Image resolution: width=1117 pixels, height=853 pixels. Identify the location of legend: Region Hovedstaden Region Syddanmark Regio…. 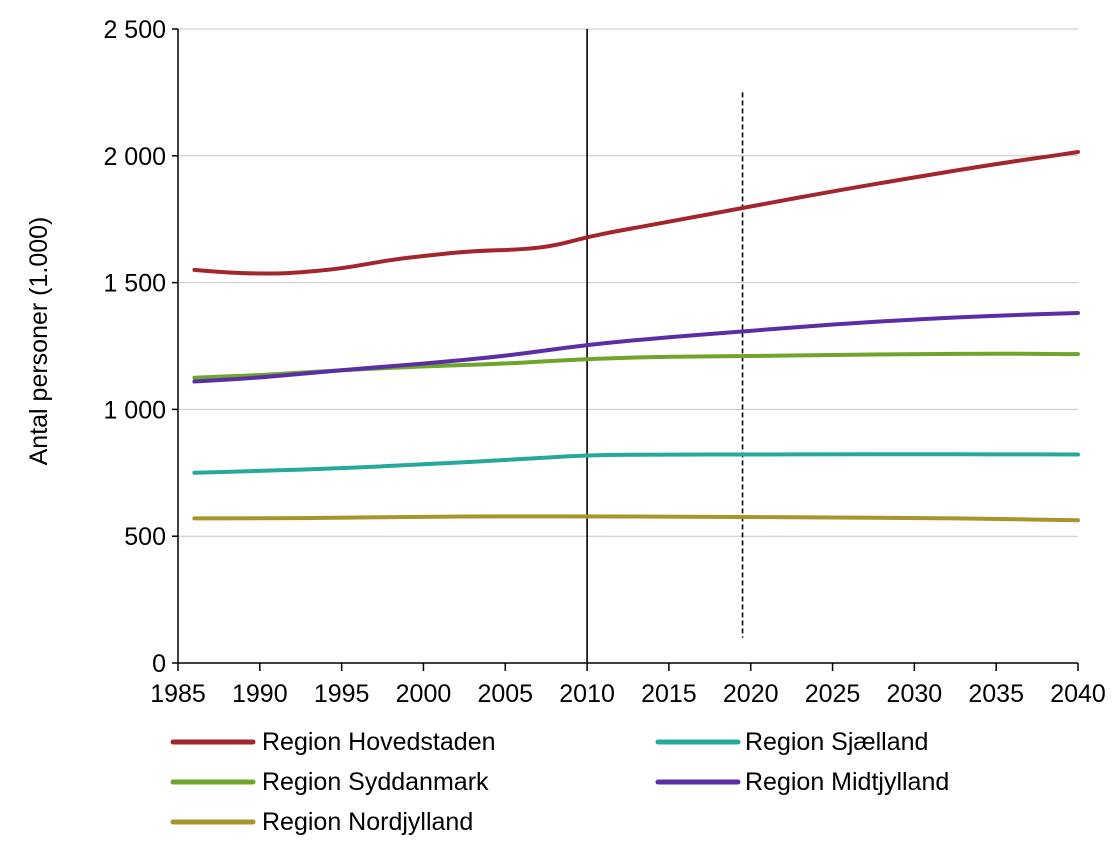
(559, 782).